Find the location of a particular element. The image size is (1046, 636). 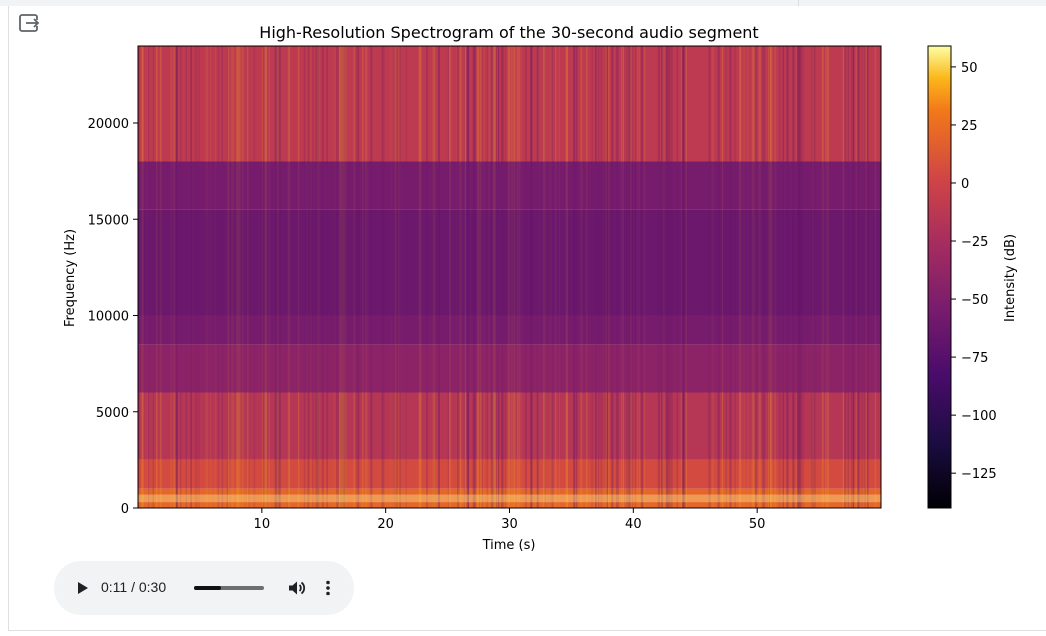

x-tick-label: 10 is located at coordinates (262, 524).